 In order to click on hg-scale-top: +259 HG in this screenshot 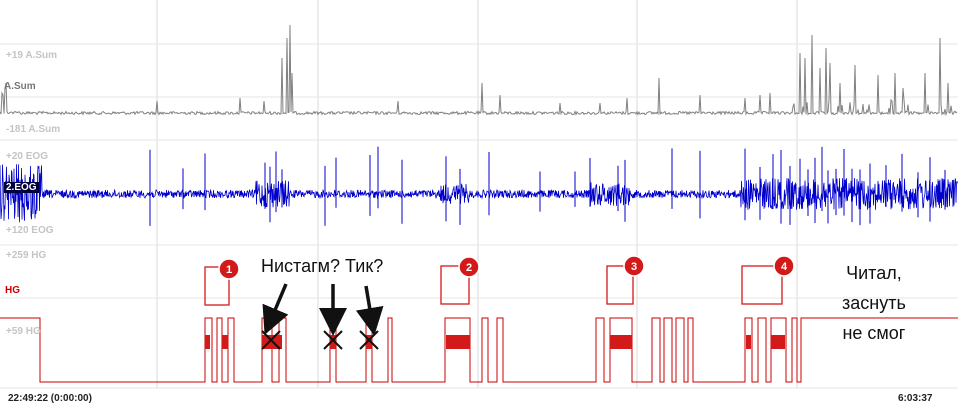, I will do `click(26, 255)`.